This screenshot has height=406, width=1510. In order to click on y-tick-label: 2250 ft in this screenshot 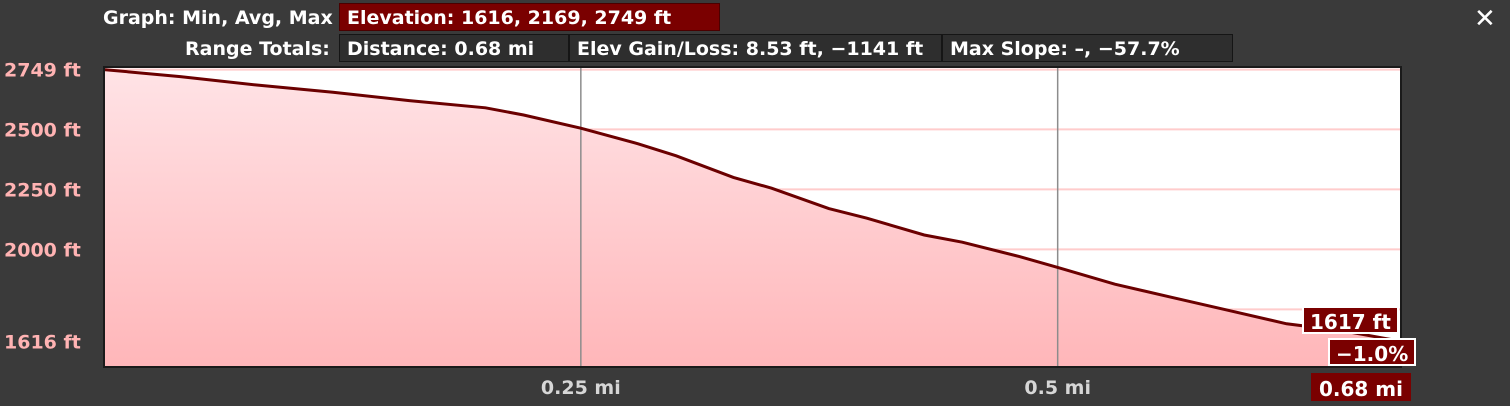, I will do `click(42, 190)`.